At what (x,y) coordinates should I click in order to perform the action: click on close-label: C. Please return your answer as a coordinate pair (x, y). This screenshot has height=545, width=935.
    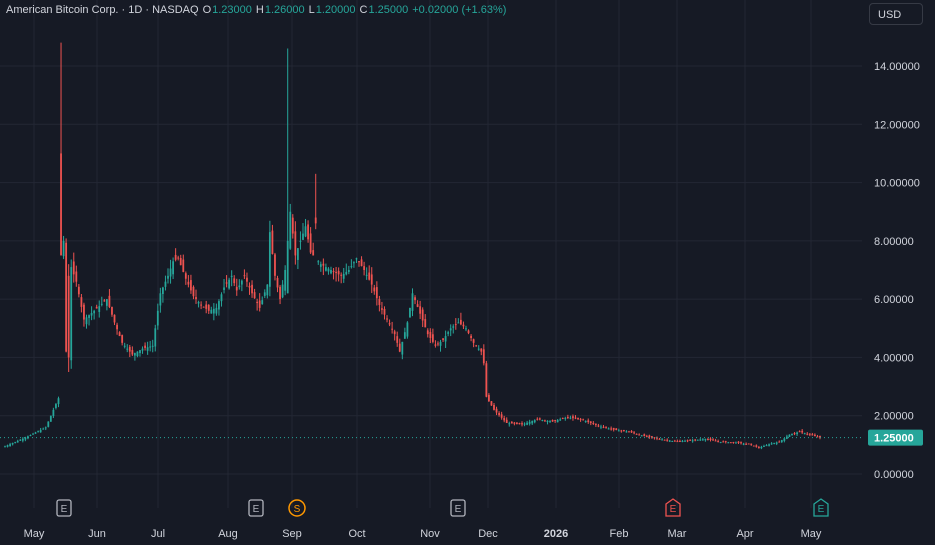
    Looking at the image, I should click on (363, 10).